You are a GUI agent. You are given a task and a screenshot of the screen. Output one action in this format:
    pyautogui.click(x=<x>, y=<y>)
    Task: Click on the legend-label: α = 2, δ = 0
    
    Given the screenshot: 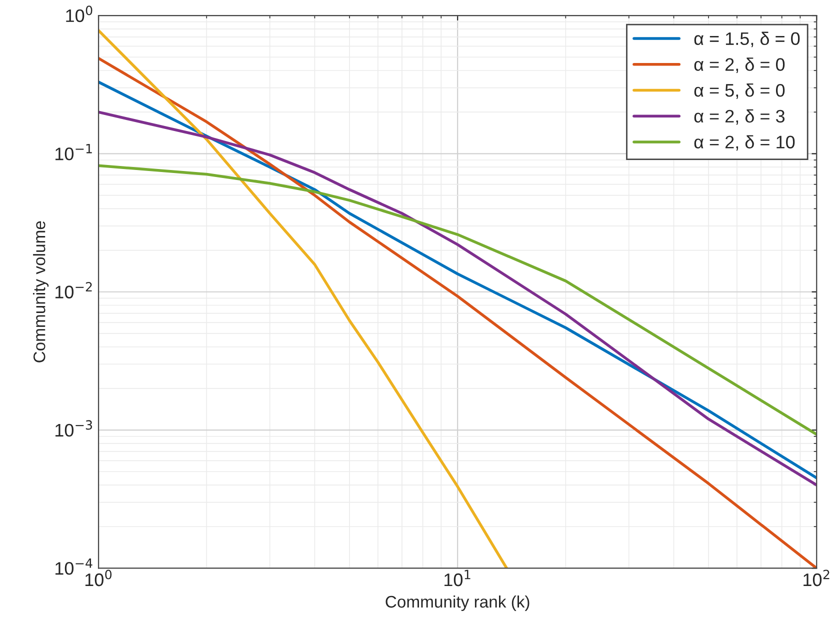 What is the action you would take?
    pyautogui.click(x=739, y=66)
    